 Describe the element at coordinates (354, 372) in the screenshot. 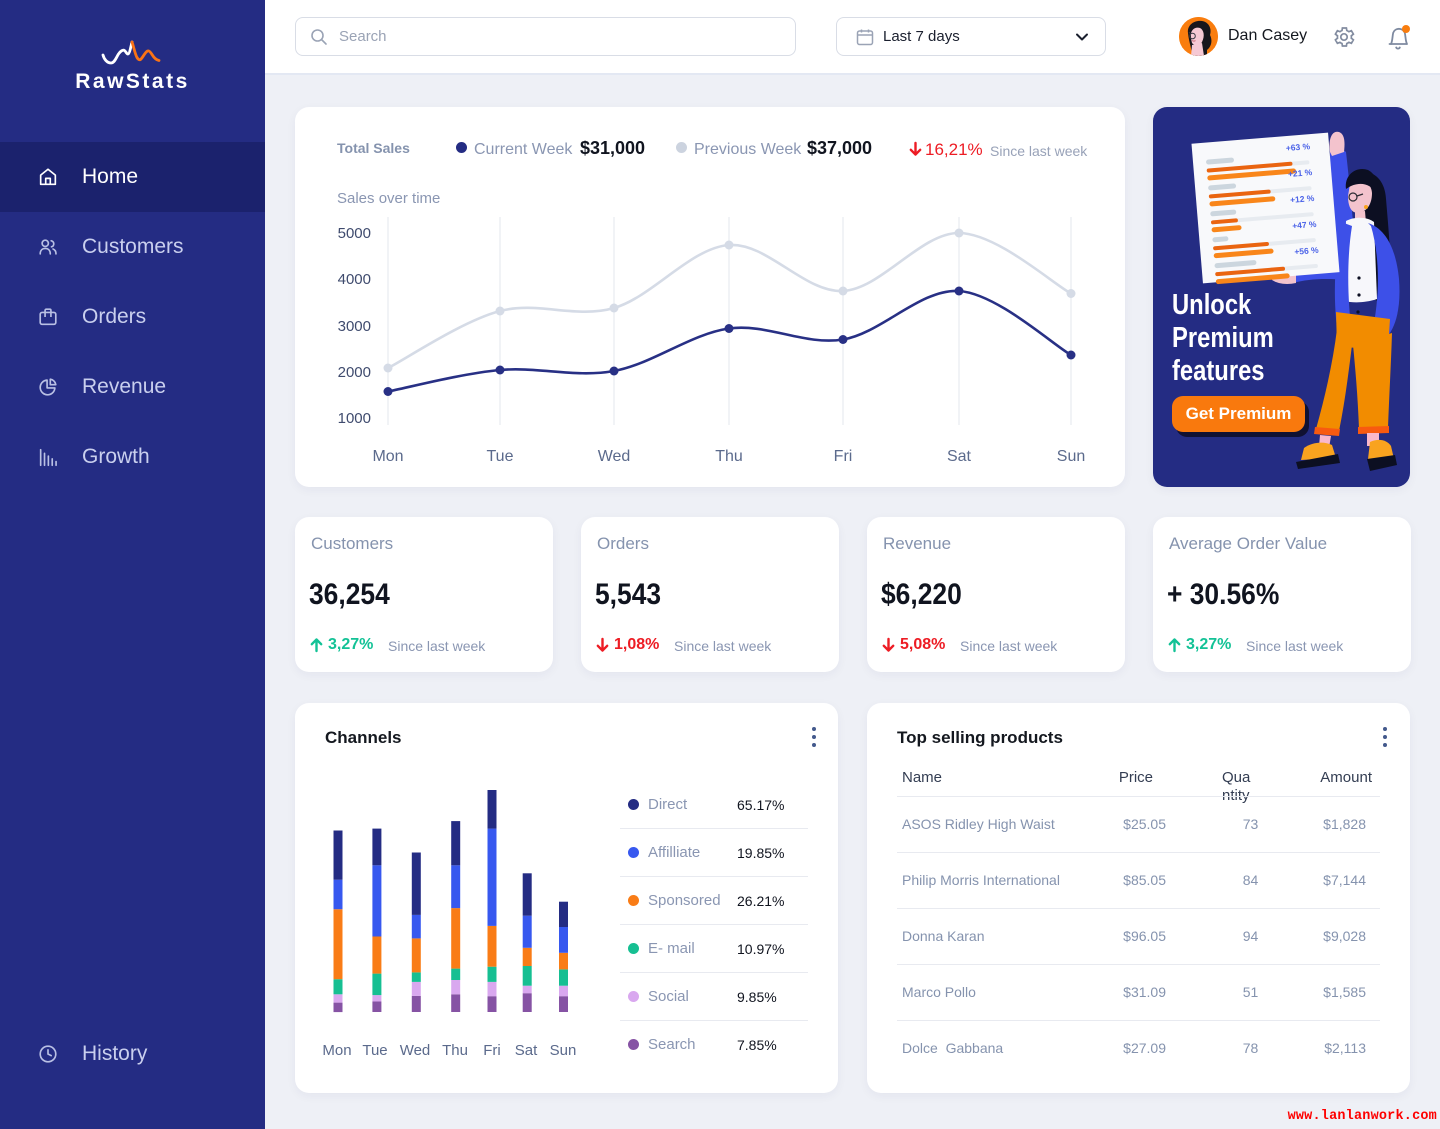

I see `svg-text: 2000` at that location.